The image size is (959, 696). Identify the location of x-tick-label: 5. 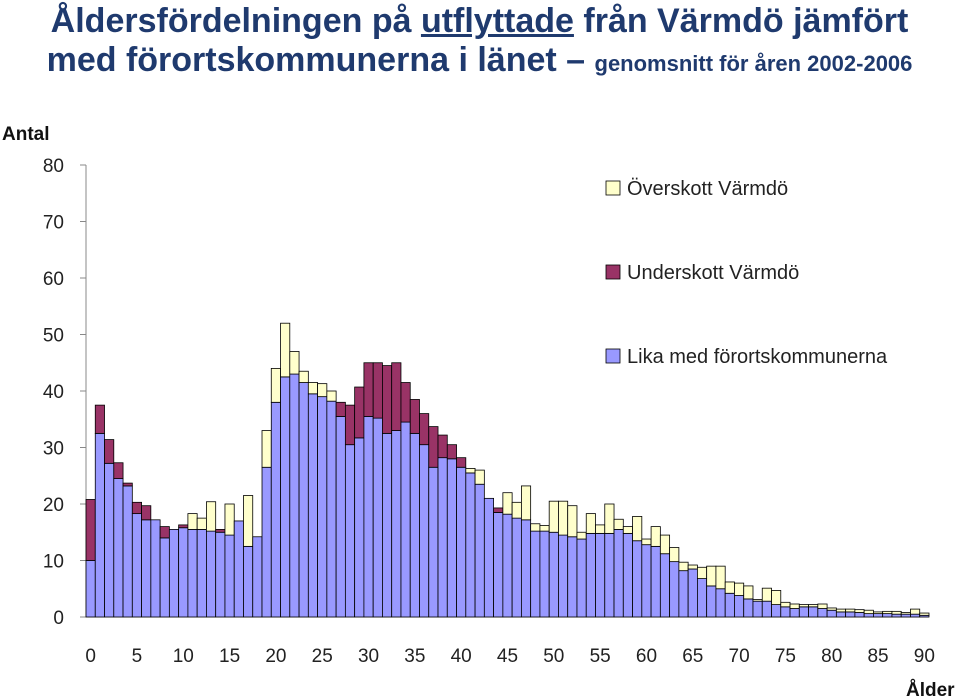
(137, 656).